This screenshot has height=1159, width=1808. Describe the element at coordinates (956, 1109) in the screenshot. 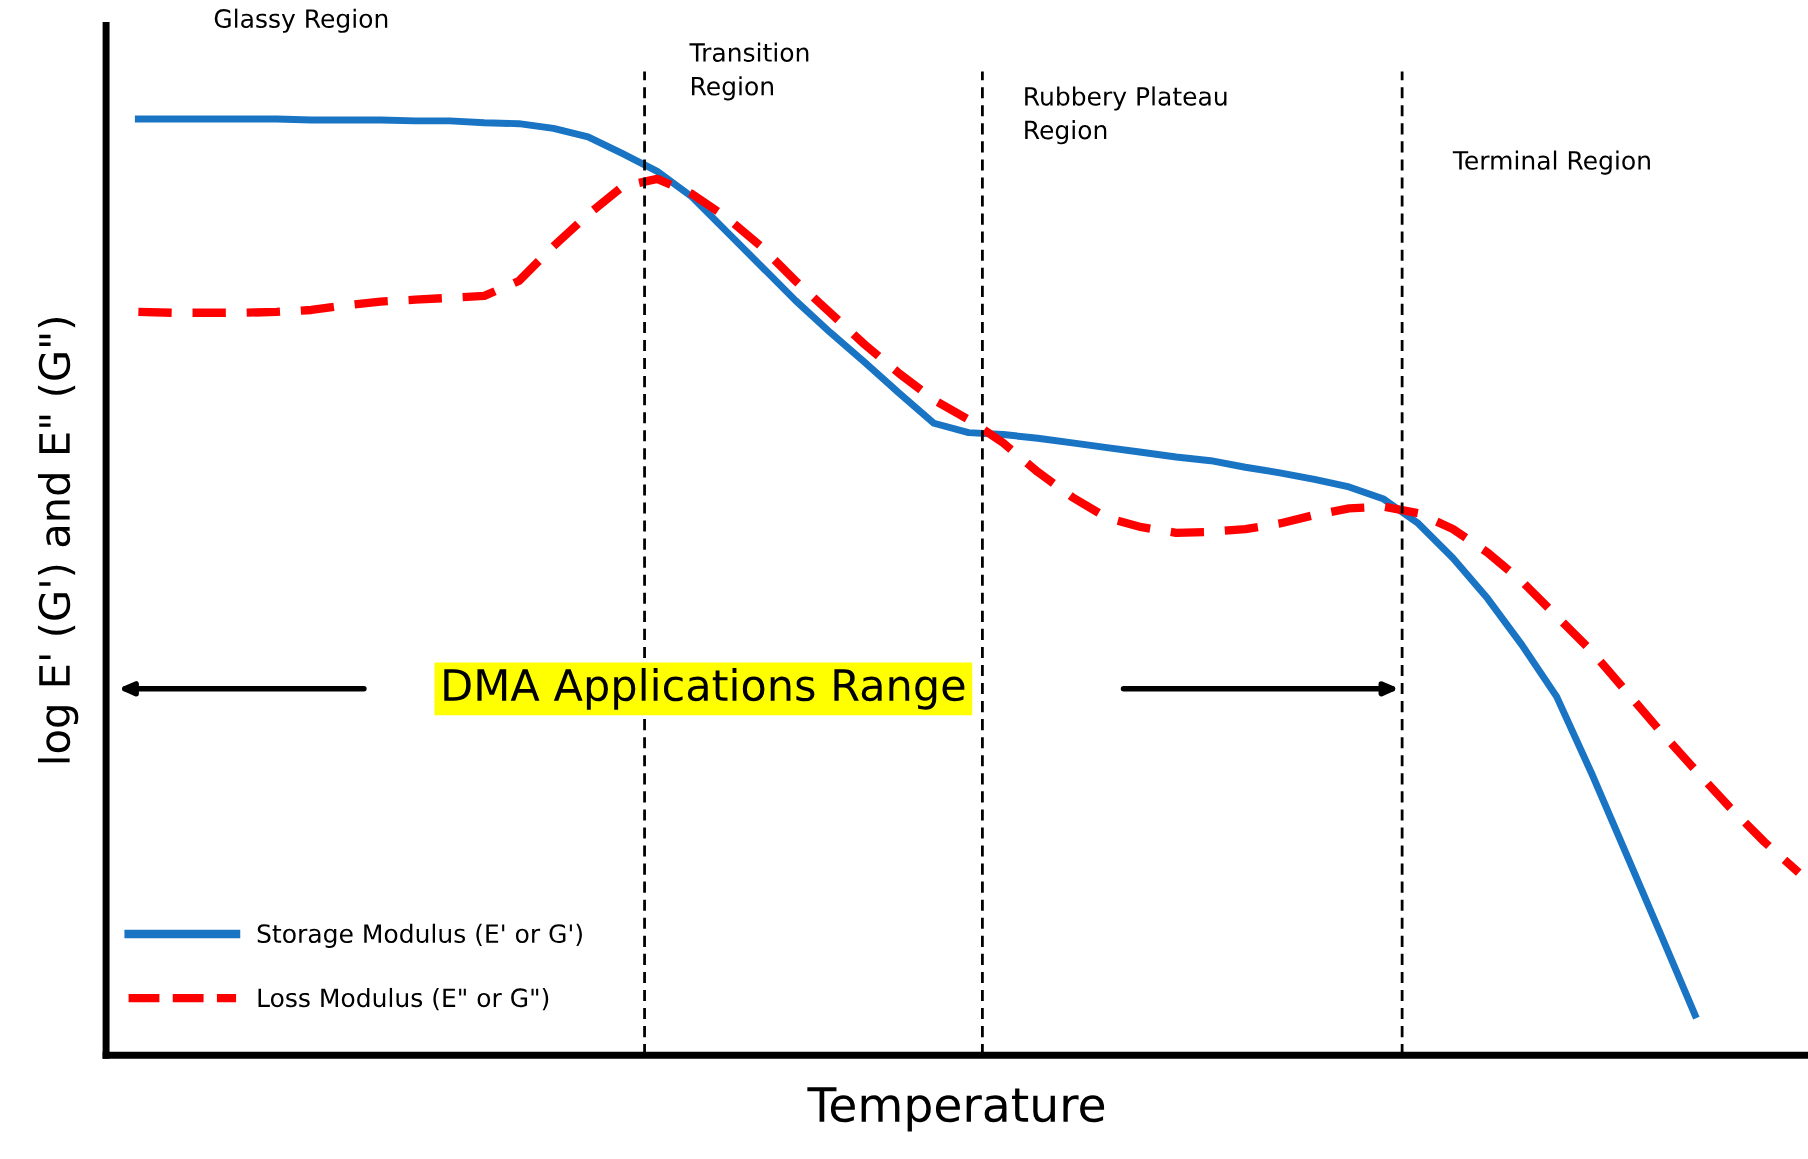

I see `x-axis-title: Temperature` at that location.